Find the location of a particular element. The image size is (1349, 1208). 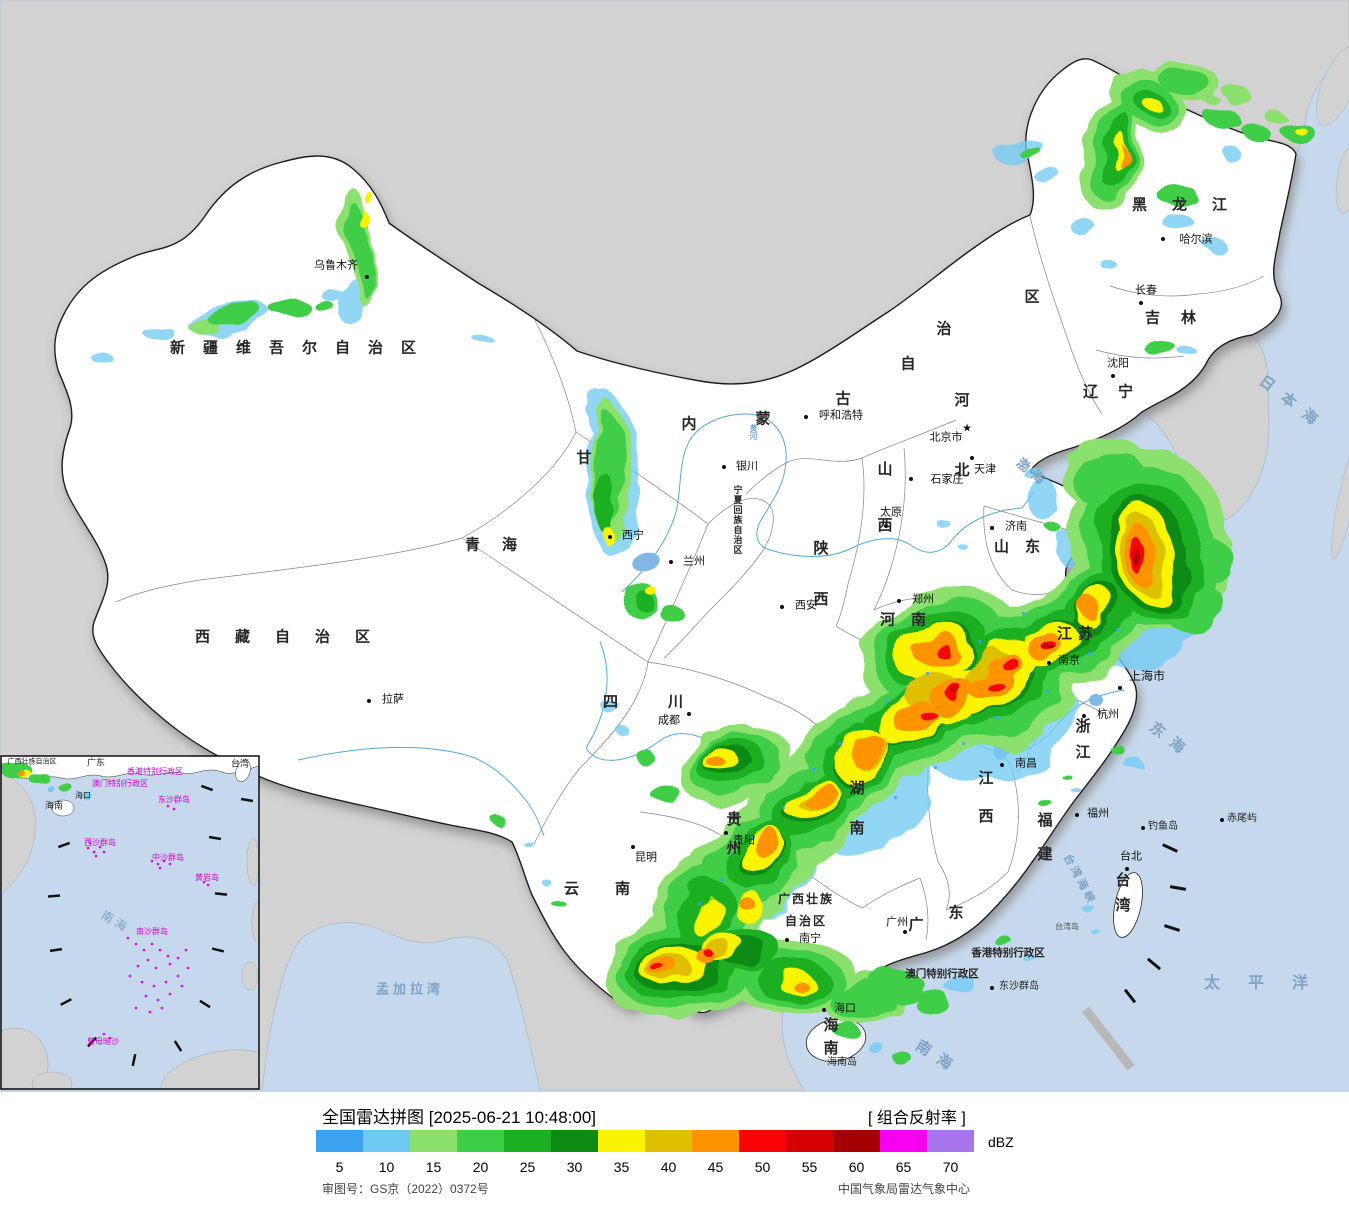

inset-radar-echoes is located at coordinates (47, 781).